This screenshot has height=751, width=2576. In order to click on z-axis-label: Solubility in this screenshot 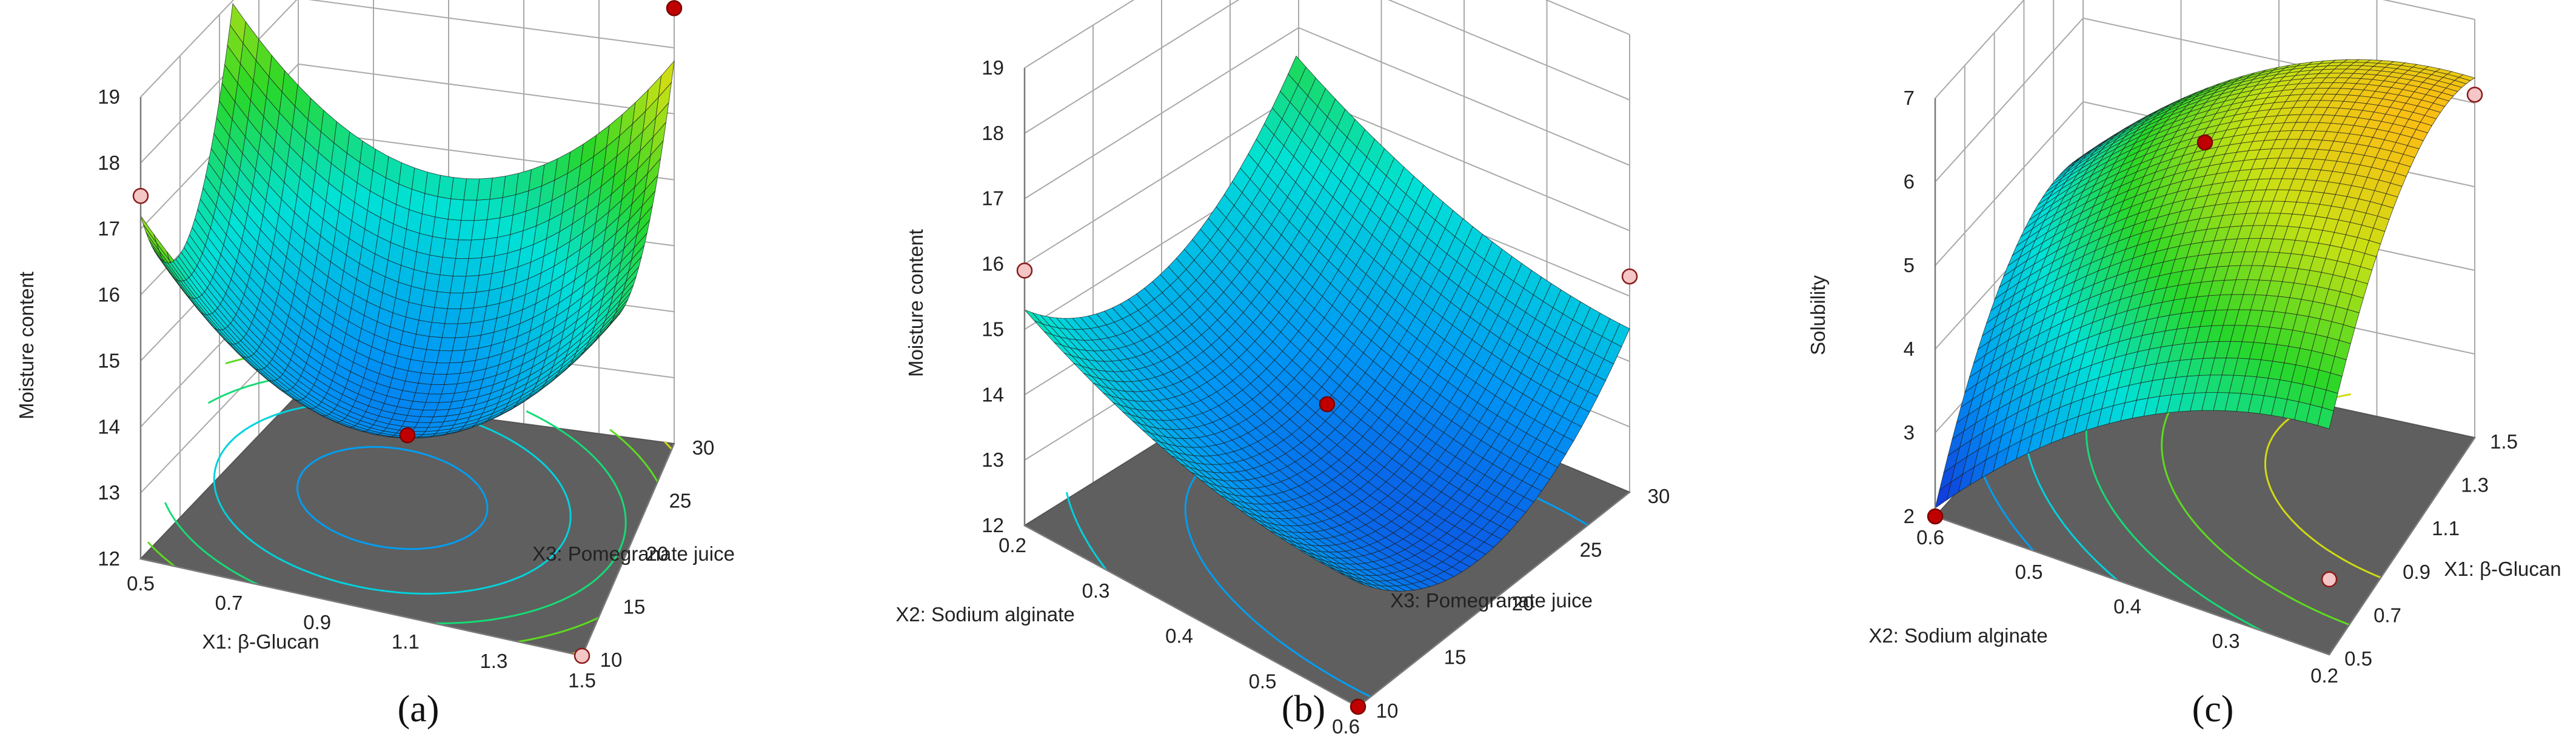, I will do `click(1818, 315)`.